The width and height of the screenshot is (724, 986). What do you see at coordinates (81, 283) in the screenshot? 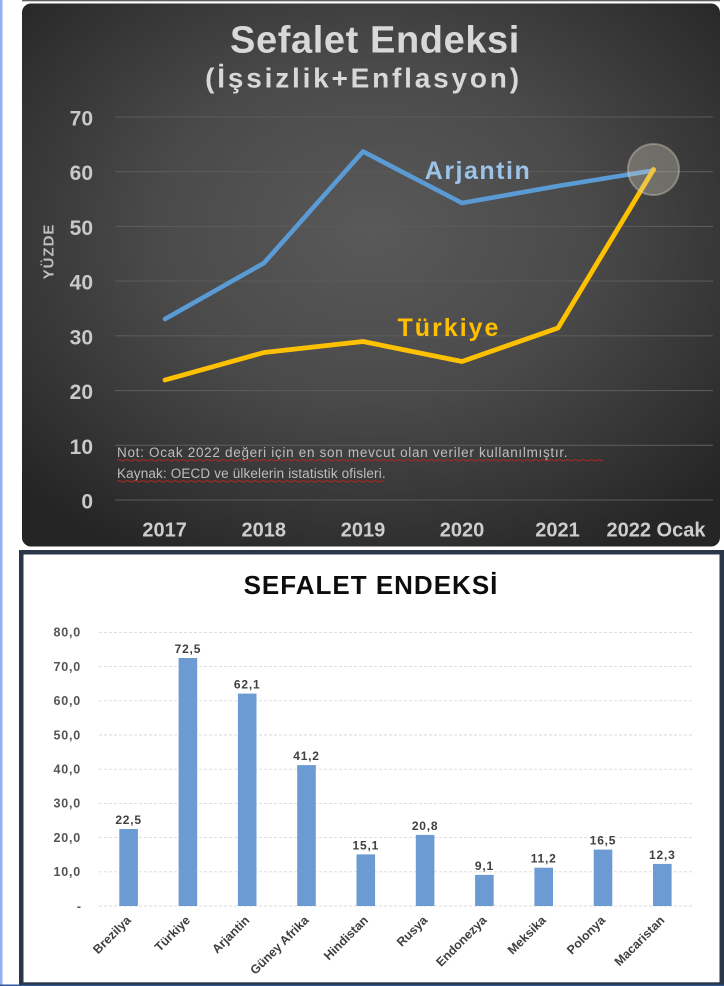
I see `svg-text: 40` at bounding box center [81, 283].